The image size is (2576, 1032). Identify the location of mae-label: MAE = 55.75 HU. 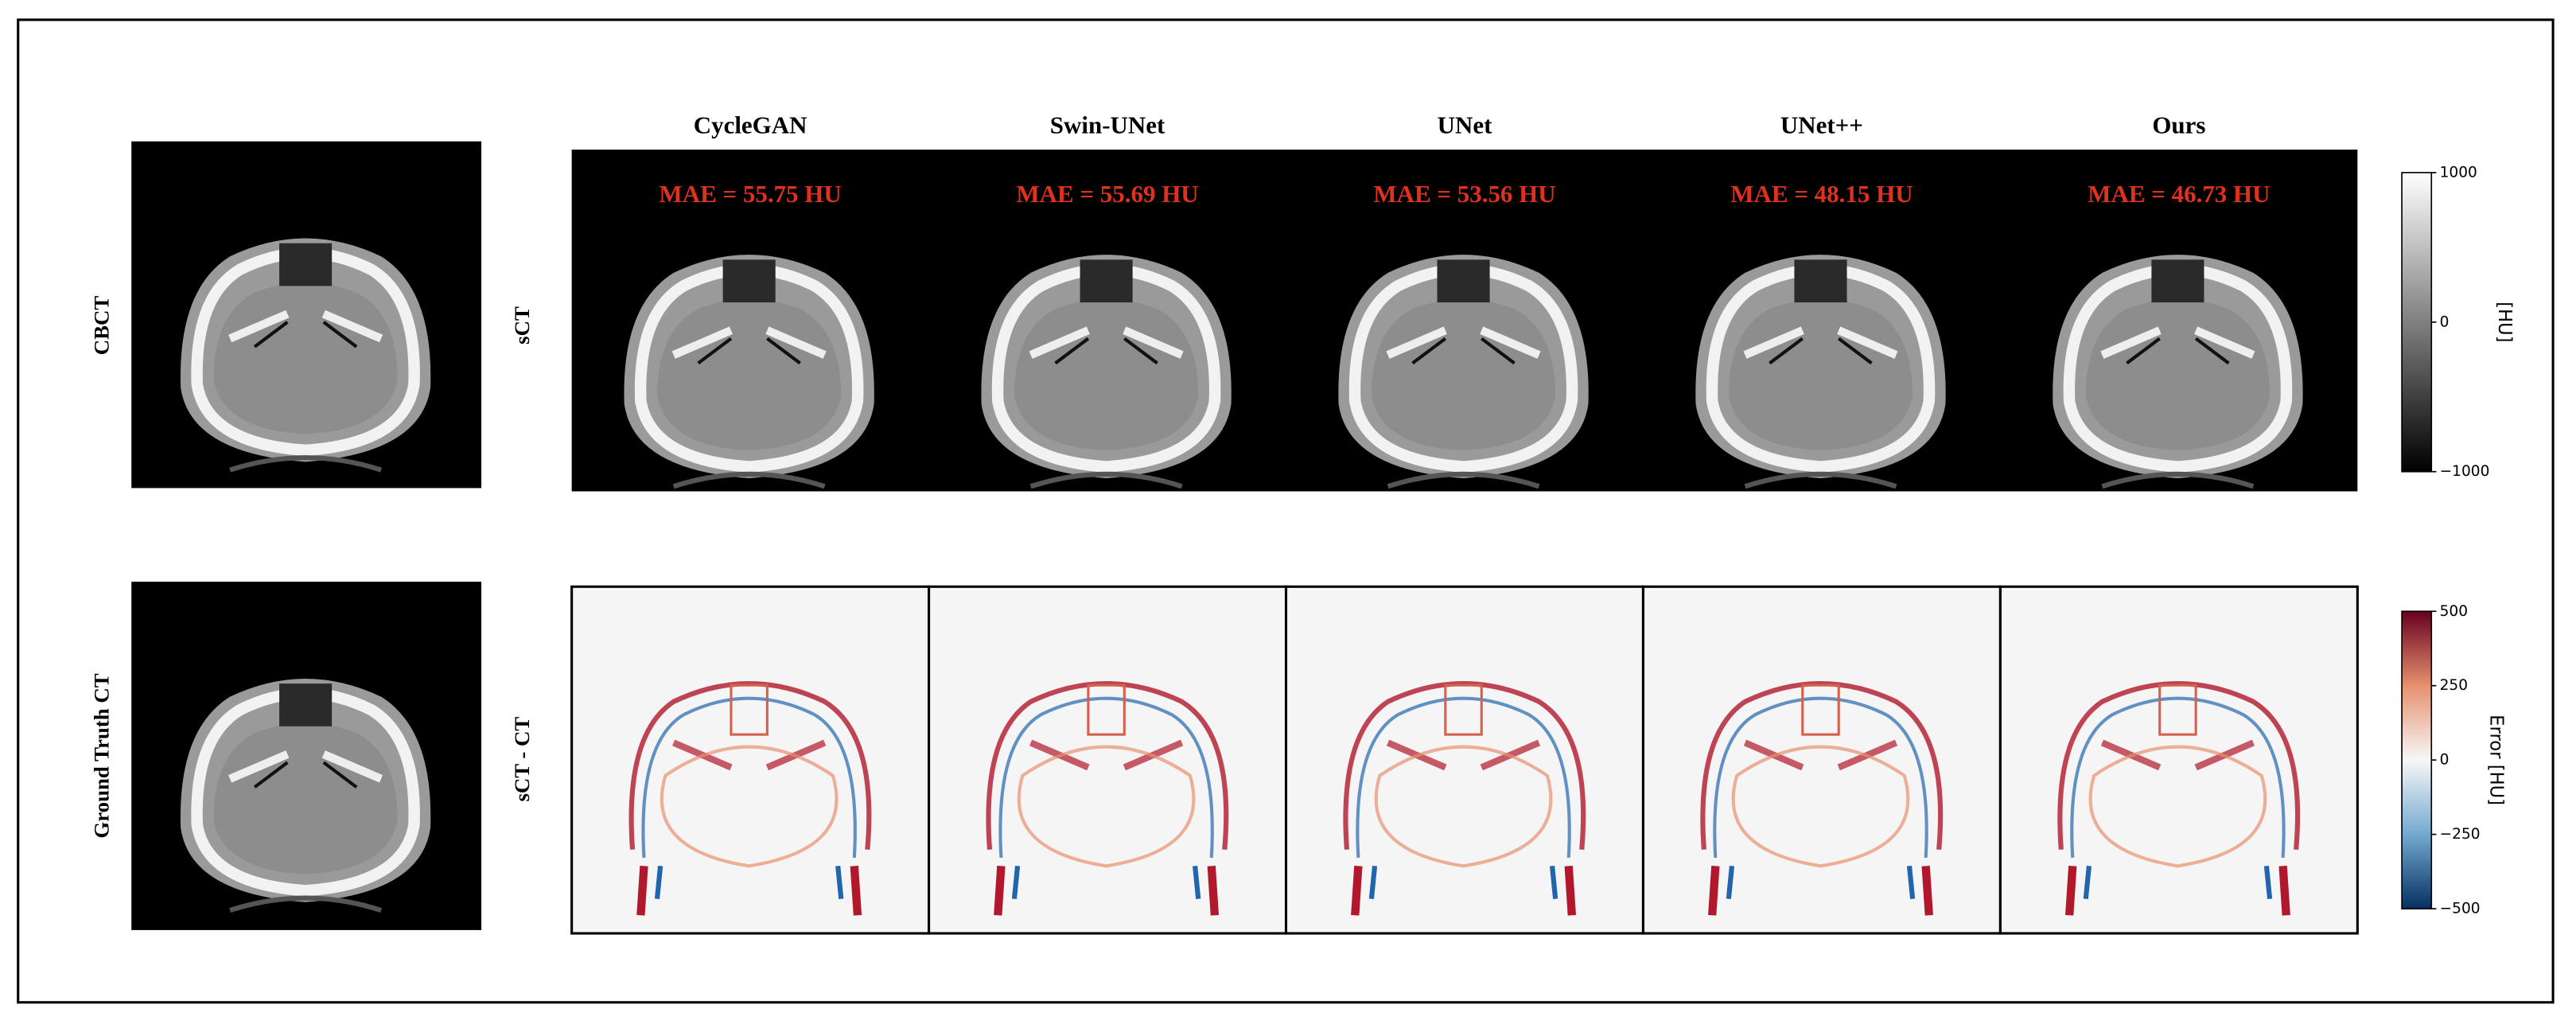
(750, 194).